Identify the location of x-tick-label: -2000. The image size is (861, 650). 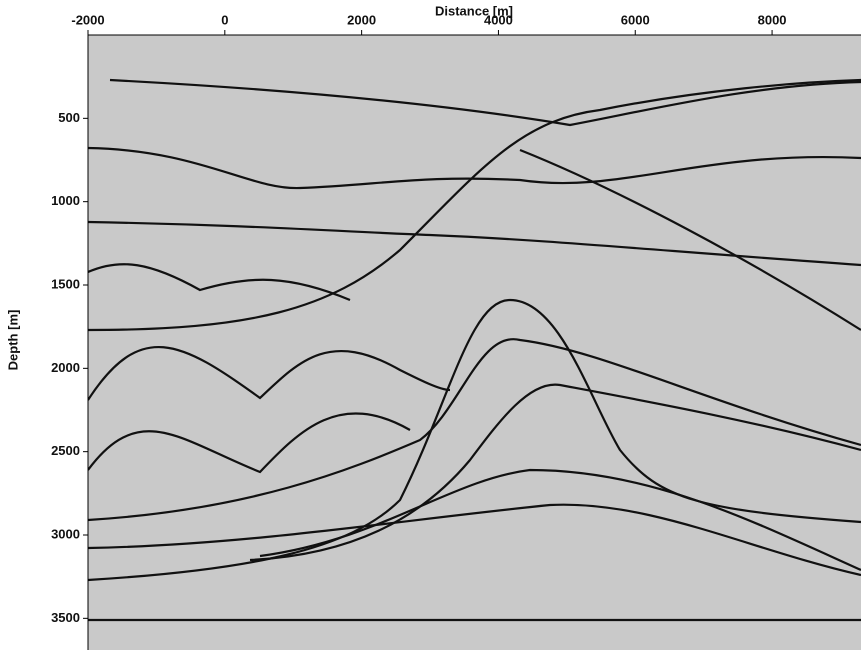
(87, 19).